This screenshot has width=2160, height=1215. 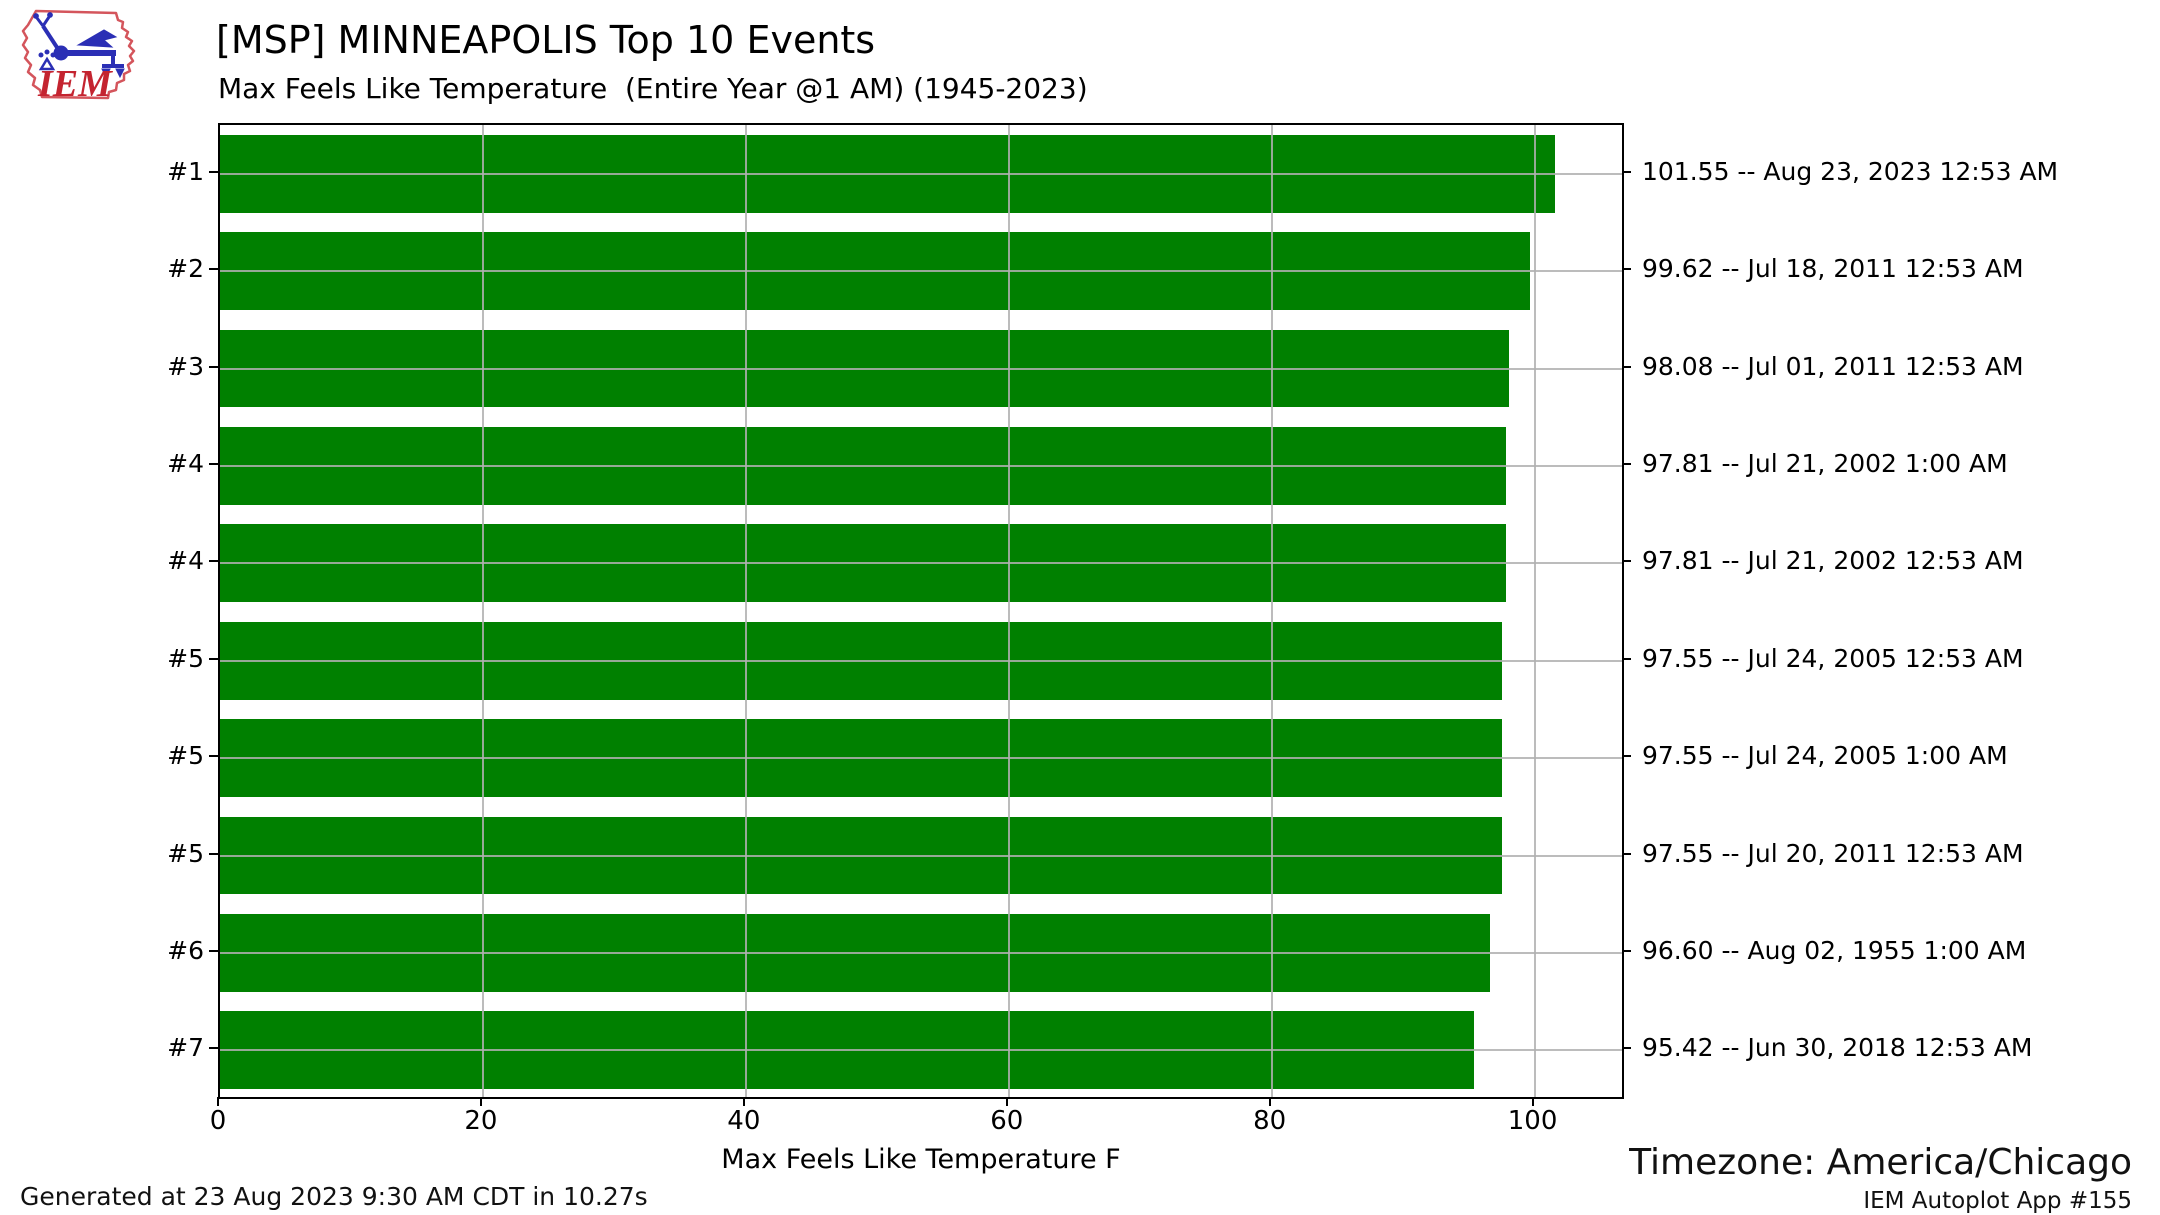 What do you see at coordinates (185, 1048) in the screenshot?
I see `y-tick-label: #7` at bounding box center [185, 1048].